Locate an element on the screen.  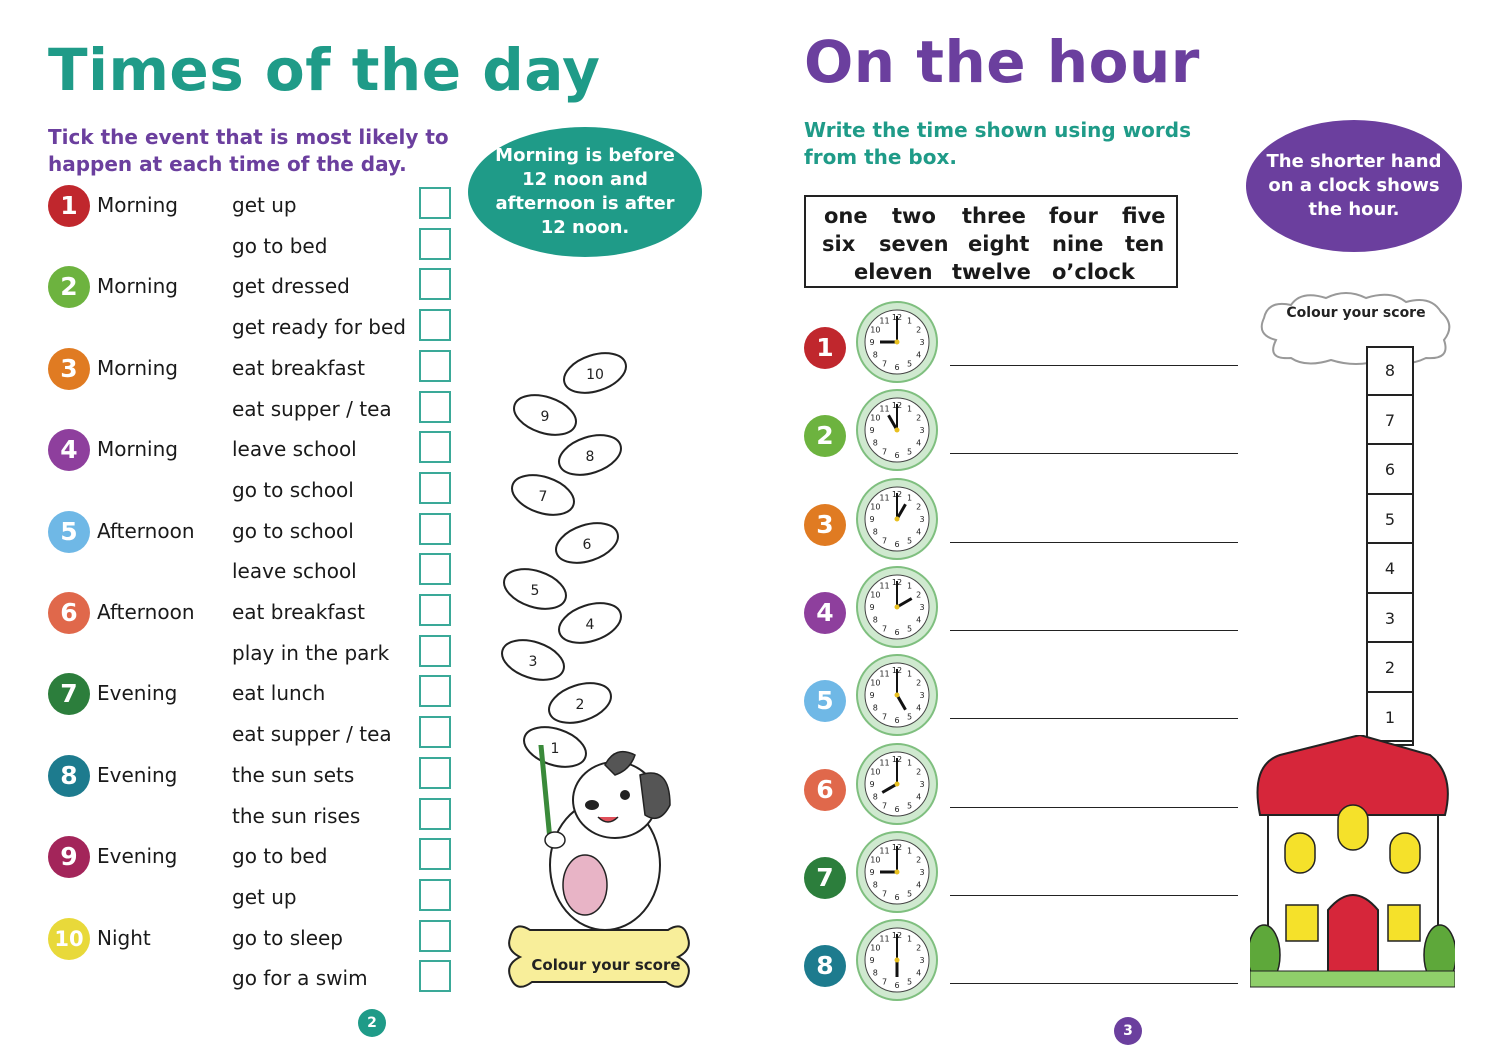
sausage-number: 3 is located at coordinates (533, 662).